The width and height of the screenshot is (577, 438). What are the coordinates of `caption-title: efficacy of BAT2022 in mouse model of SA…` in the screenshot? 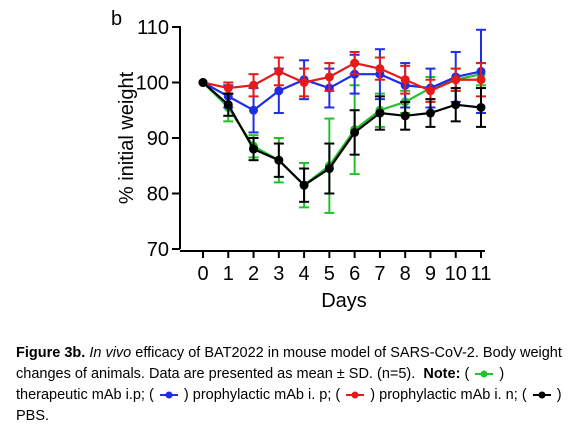 It's located at (289, 363).